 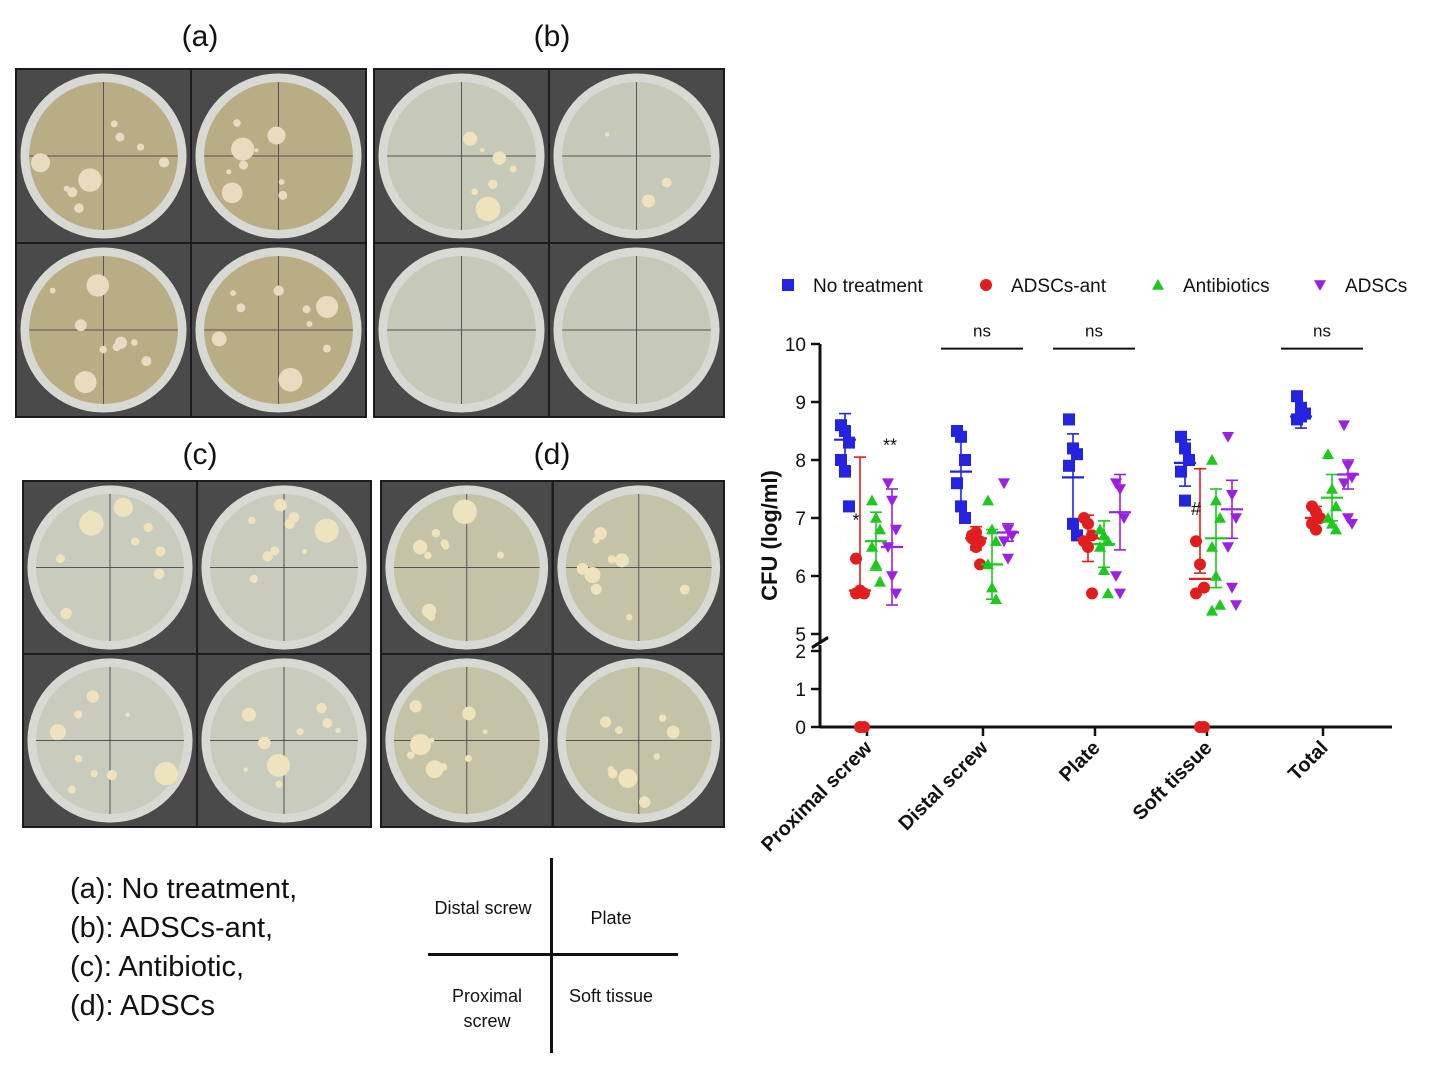 I want to click on quadrant-proximal-screw: Proximal screw, so click(x=486, y=1008).